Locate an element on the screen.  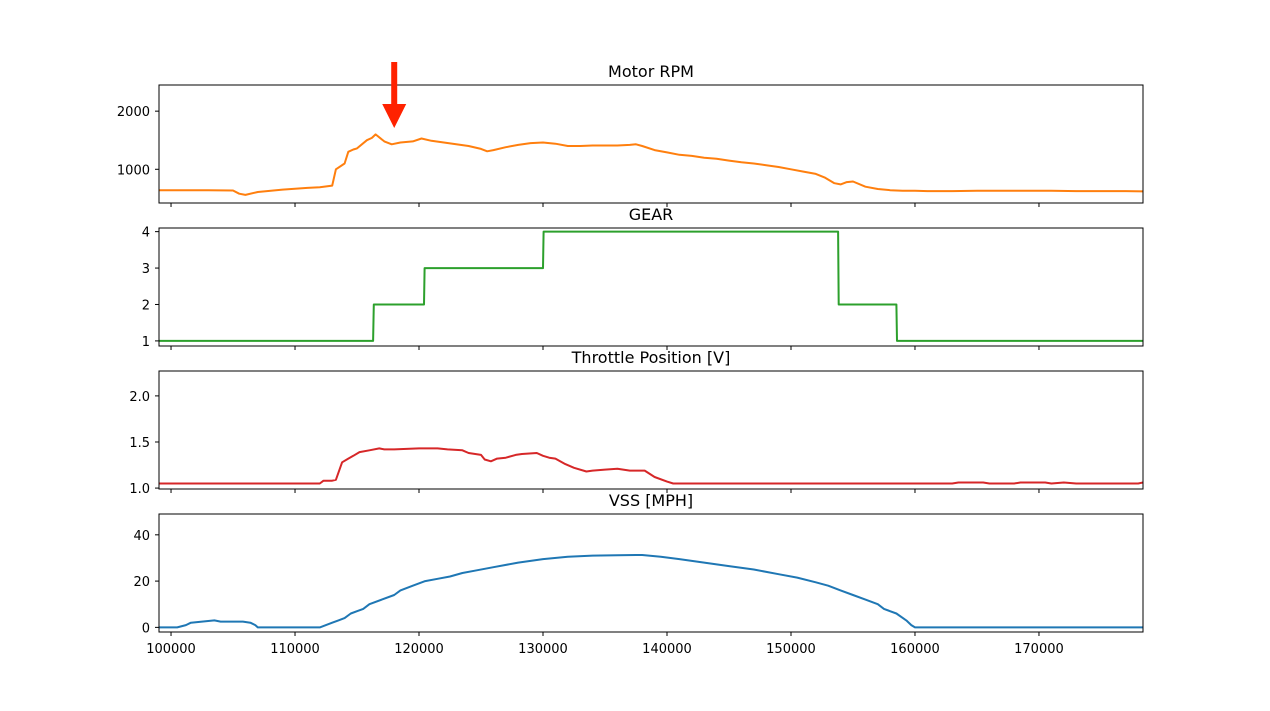
y-tick-label: 3 is located at coordinates (146, 269).